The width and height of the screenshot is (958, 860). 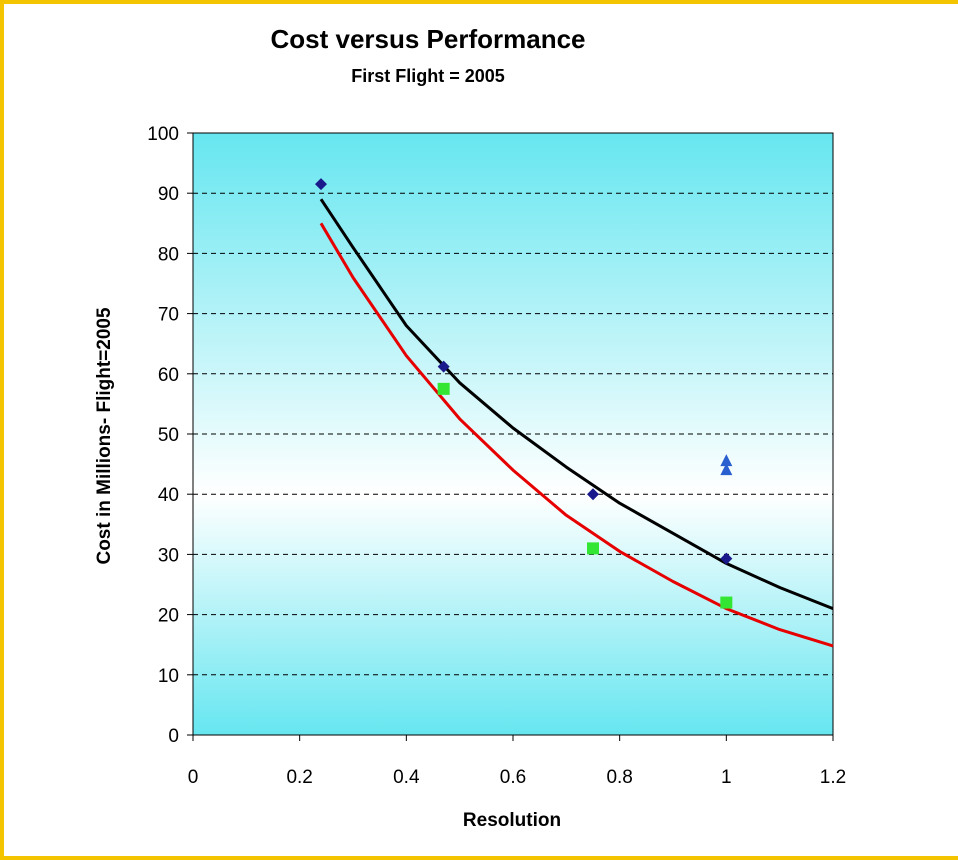 What do you see at coordinates (168, 194) in the screenshot?
I see `y-tick-label: 90` at bounding box center [168, 194].